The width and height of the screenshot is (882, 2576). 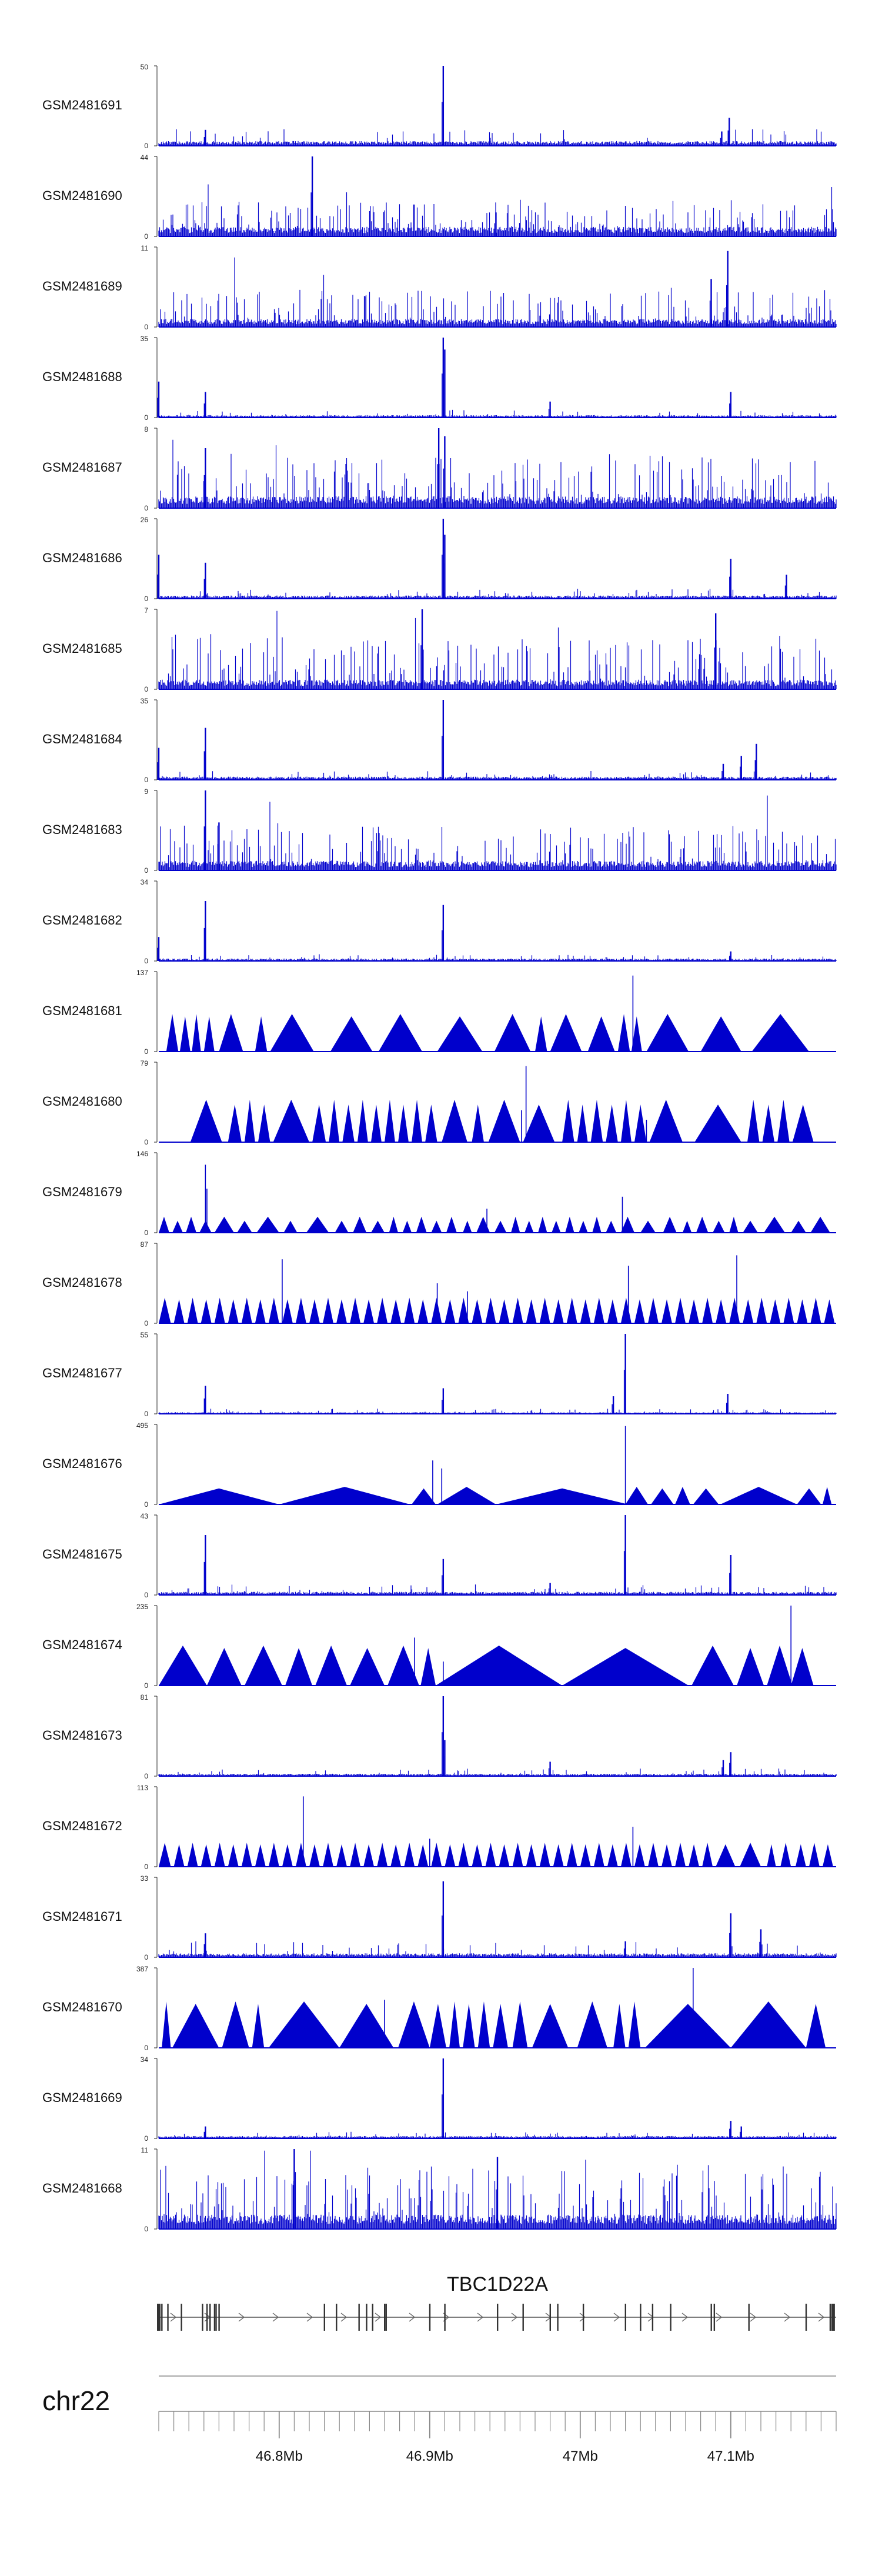 What do you see at coordinates (145, 158) in the screenshot?
I see `y-max-label: 44` at bounding box center [145, 158].